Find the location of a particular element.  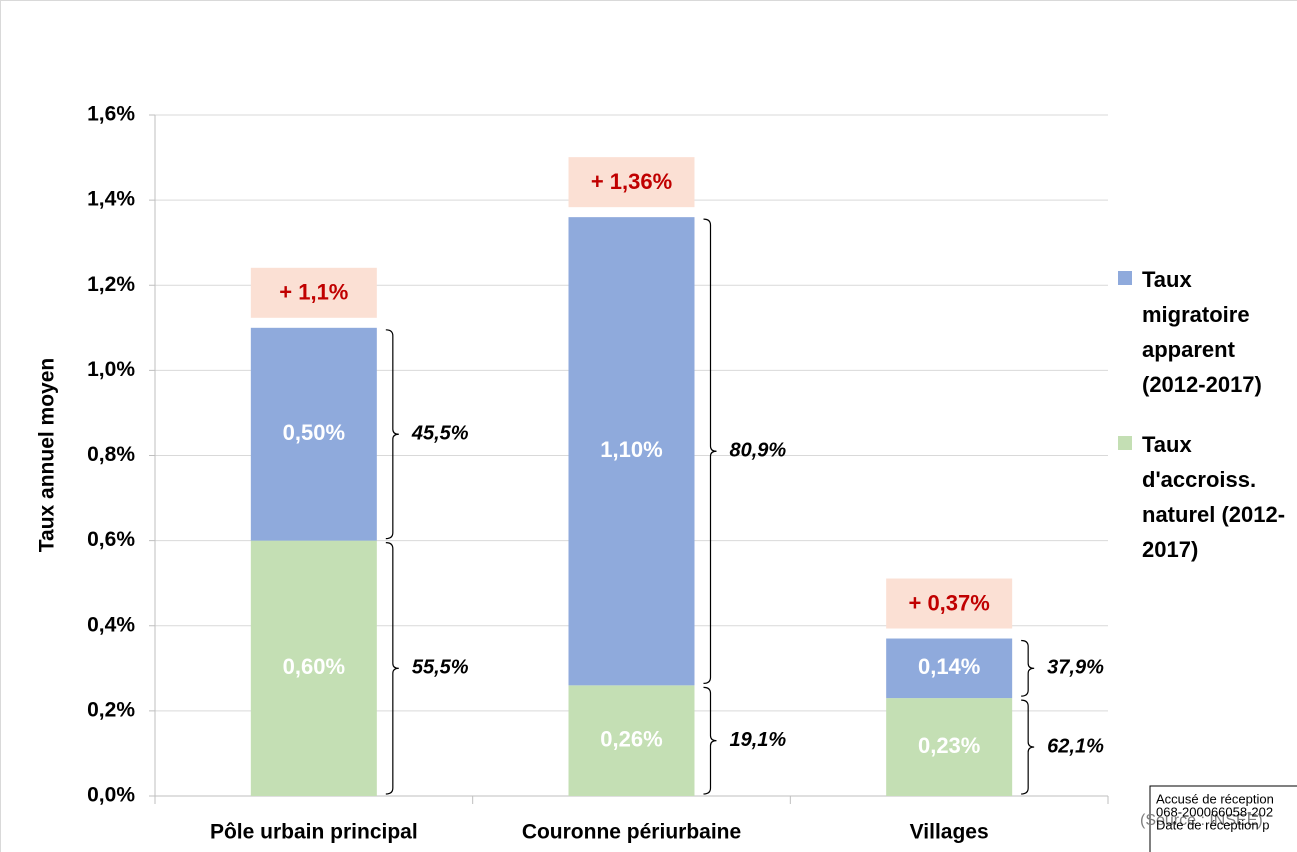

total-label: + 1,1% is located at coordinates (313, 292).